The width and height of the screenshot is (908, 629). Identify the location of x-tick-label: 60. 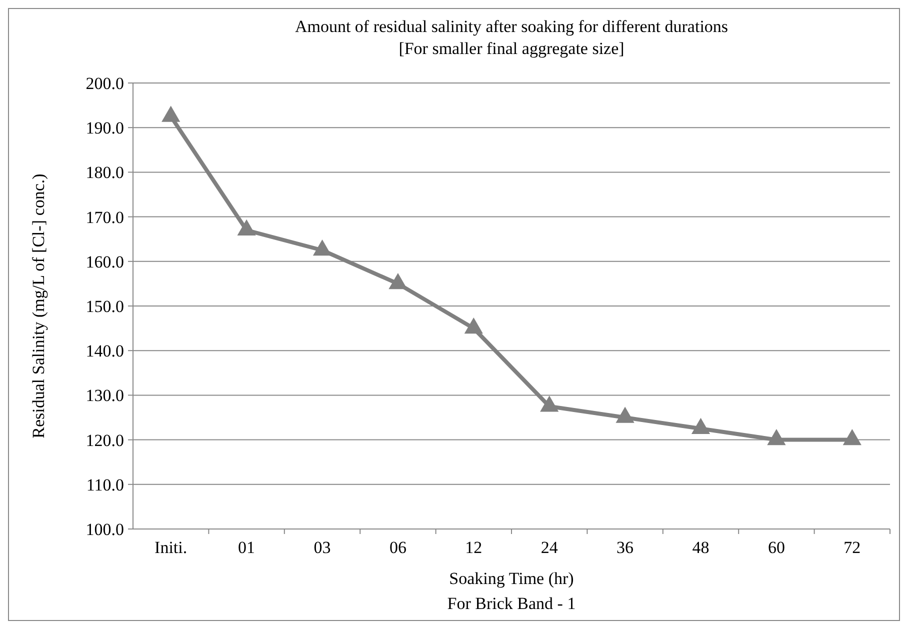
(776, 547).